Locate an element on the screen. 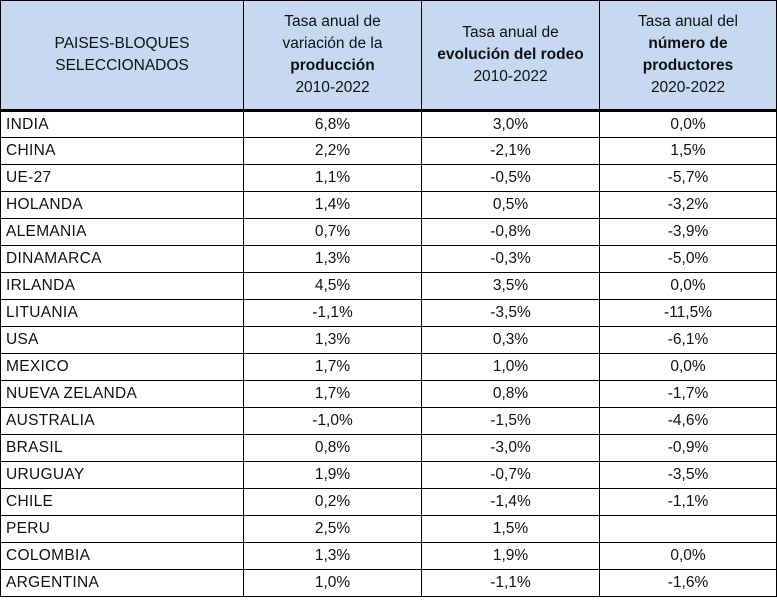  header-countries: PAISES-BLOQUES SELECCIONADOS is located at coordinates (122, 56).